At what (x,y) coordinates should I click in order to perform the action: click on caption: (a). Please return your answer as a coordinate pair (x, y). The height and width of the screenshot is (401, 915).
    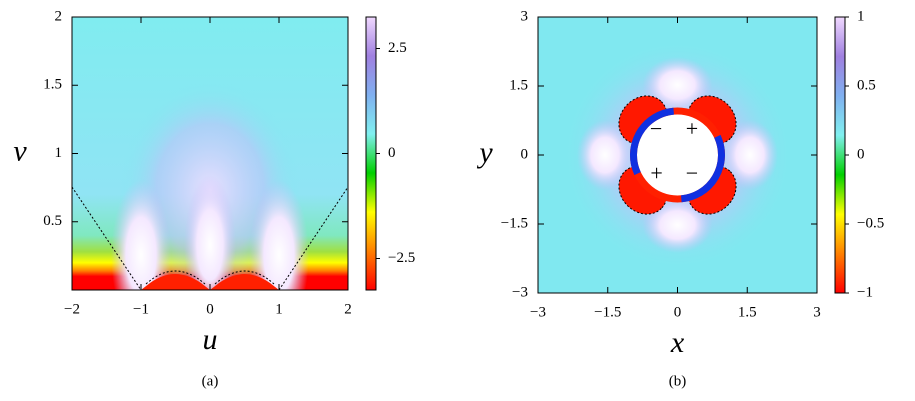
    Looking at the image, I should click on (210, 381).